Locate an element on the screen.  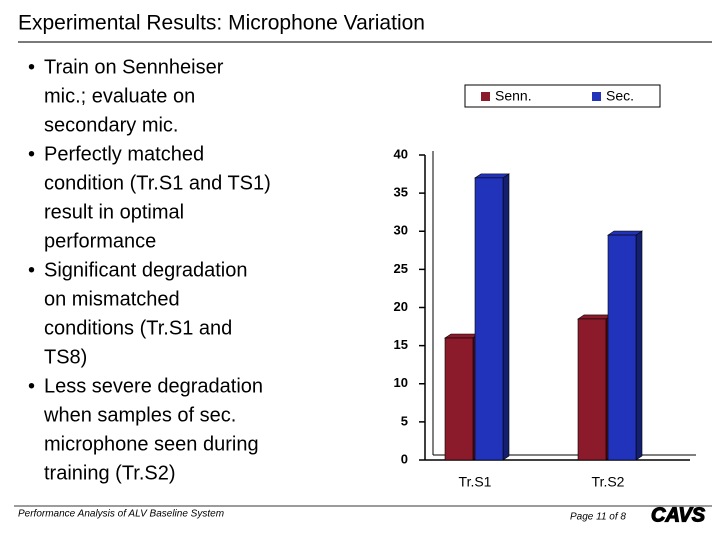
y-tick-label: 10 is located at coordinates (401, 382).